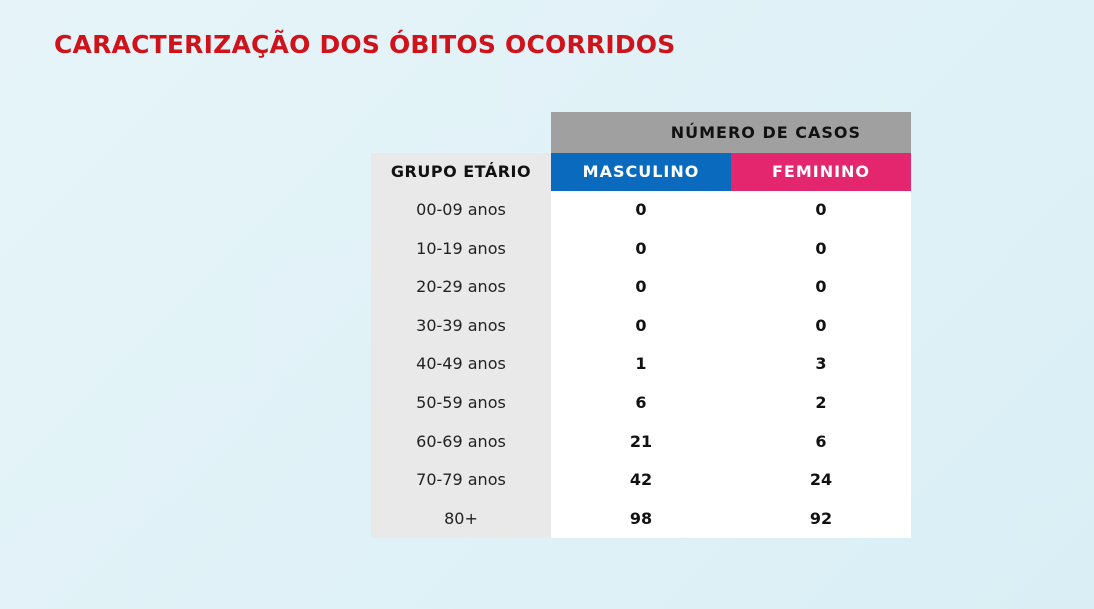 The image size is (1094, 609). What do you see at coordinates (821, 519) in the screenshot?
I see `female-cell: 92` at bounding box center [821, 519].